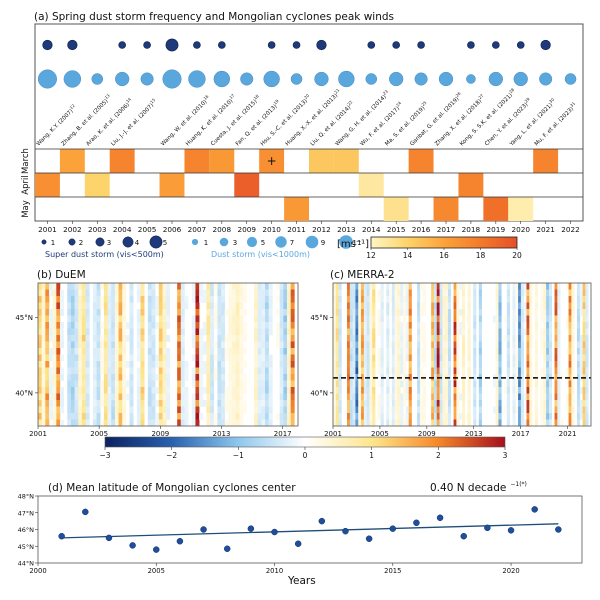 The image size is (600, 600). I want to click on lat-tick-label: 45°N, so click(24, 318).